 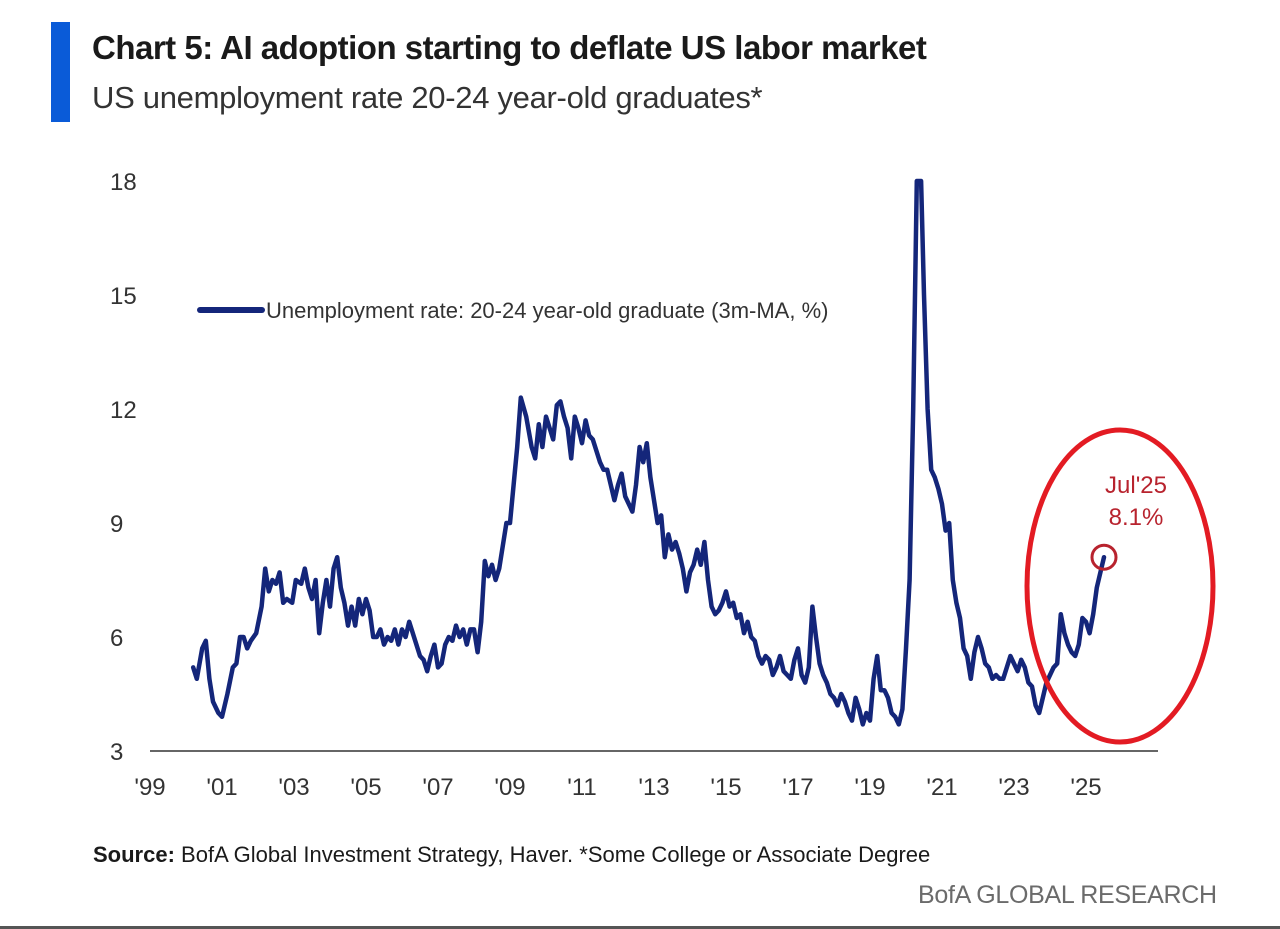 What do you see at coordinates (116, 638) in the screenshot?
I see `y-tick-label-6: 6` at bounding box center [116, 638].